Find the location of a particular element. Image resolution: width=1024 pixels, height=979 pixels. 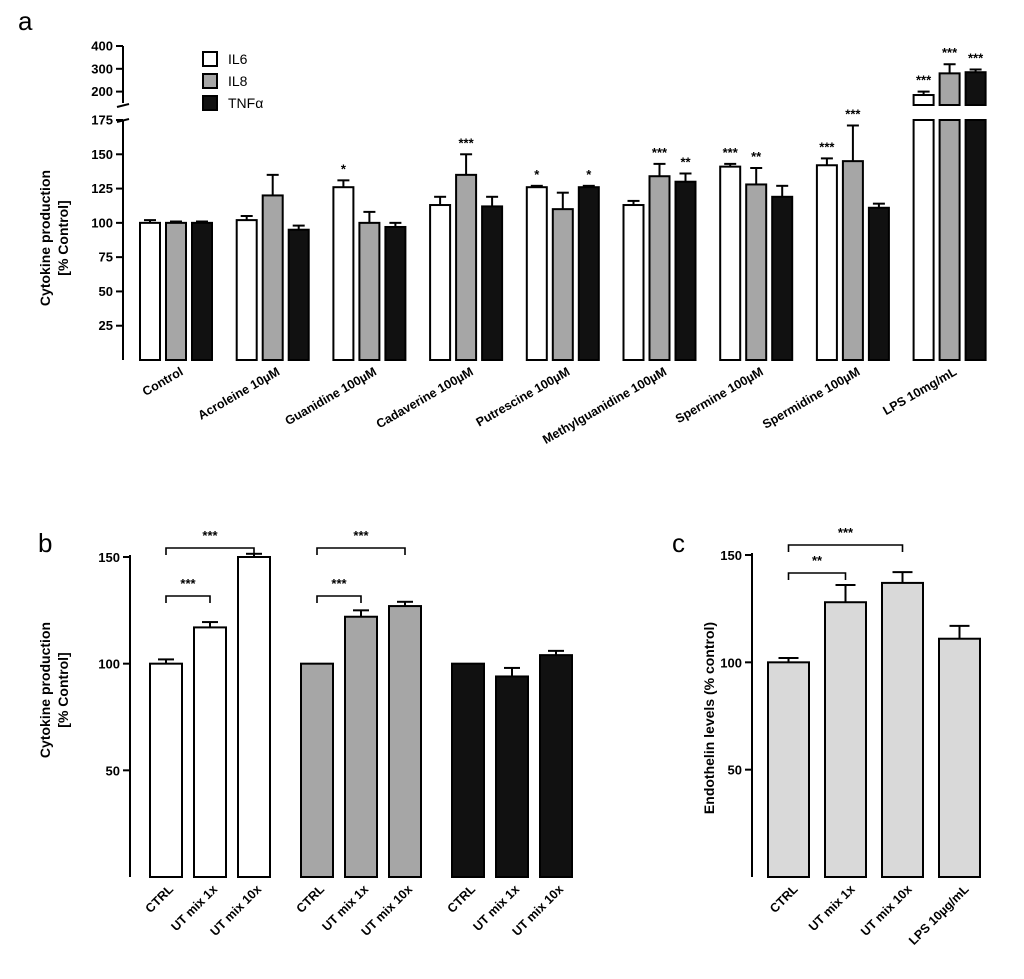

category-label: Guanidine 100µM is located at coordinates (331, 396).